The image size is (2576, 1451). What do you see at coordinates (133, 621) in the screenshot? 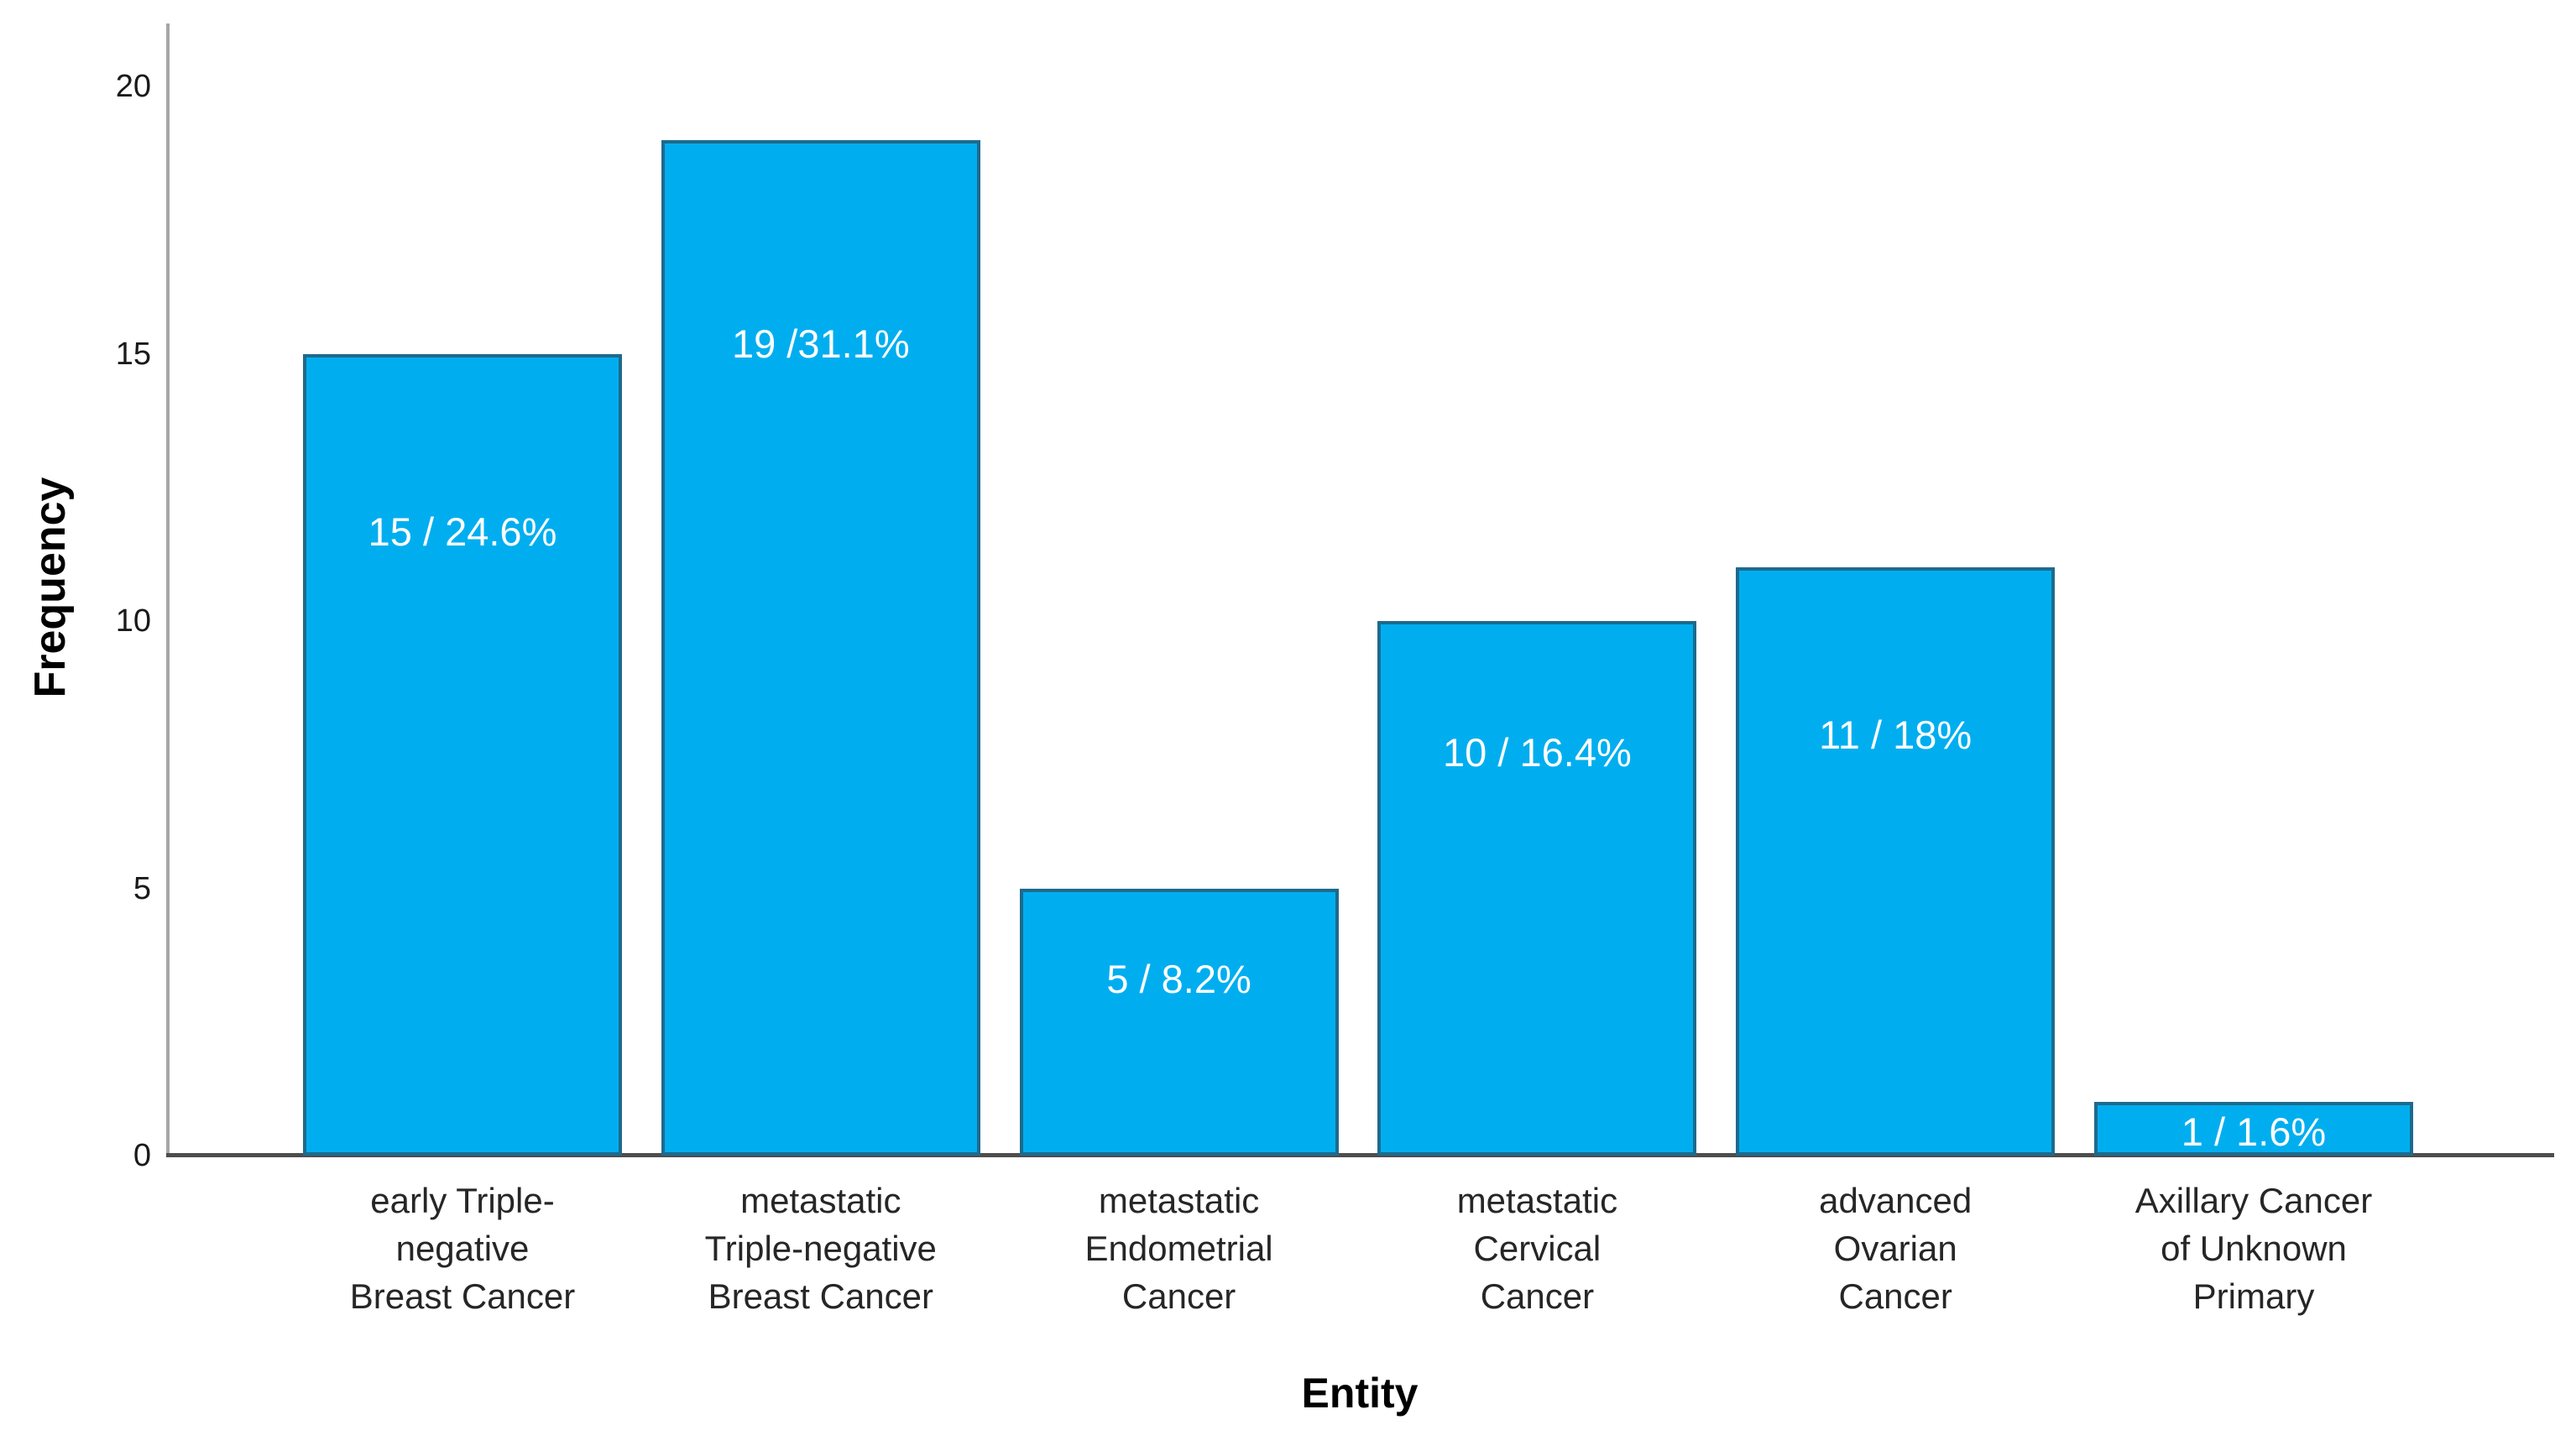
I see `y-tick-label: 10` at bounding box center [133, 621].